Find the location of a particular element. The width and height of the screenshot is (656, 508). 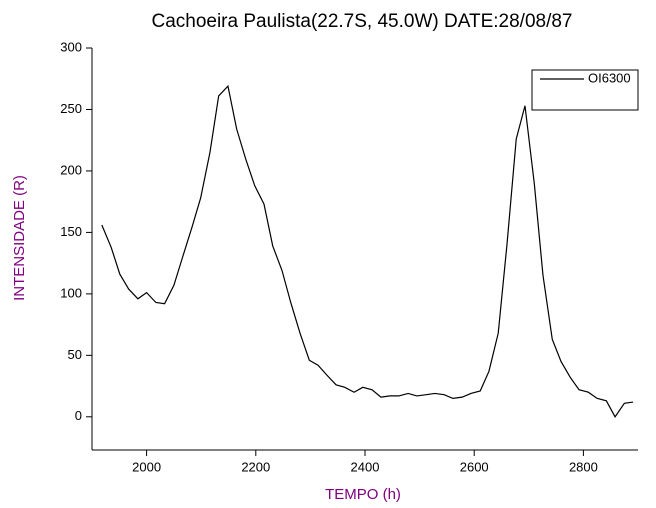

y-axis-title: INTENSIDADE (R) is located at coordinates (19, 238).